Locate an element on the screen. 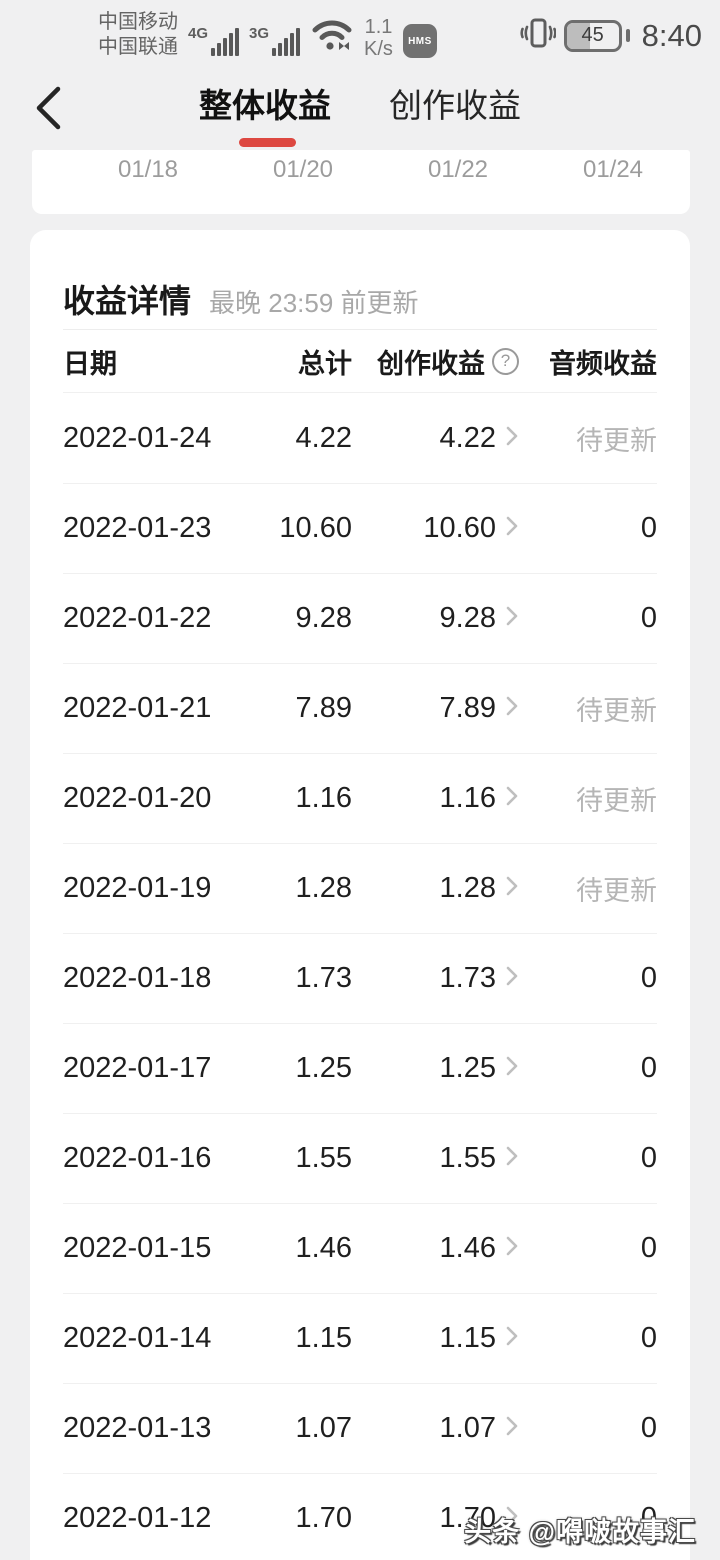  row-date: 2022-01-22 is located at coordinates (137, 618).